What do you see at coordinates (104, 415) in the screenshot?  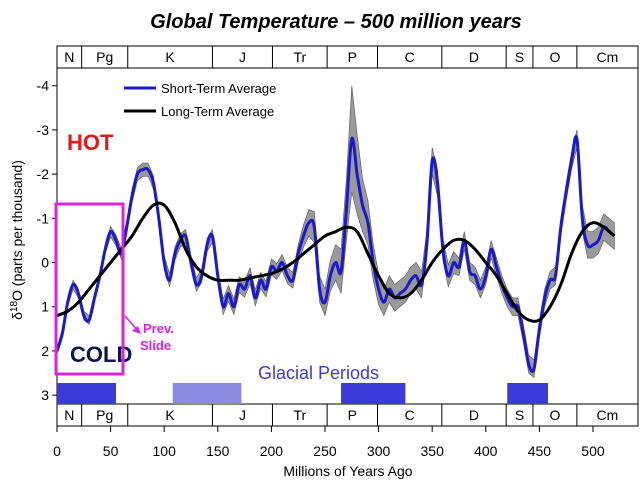 I see `period-bottom-label: Pg` at bounding box center [104, 415].